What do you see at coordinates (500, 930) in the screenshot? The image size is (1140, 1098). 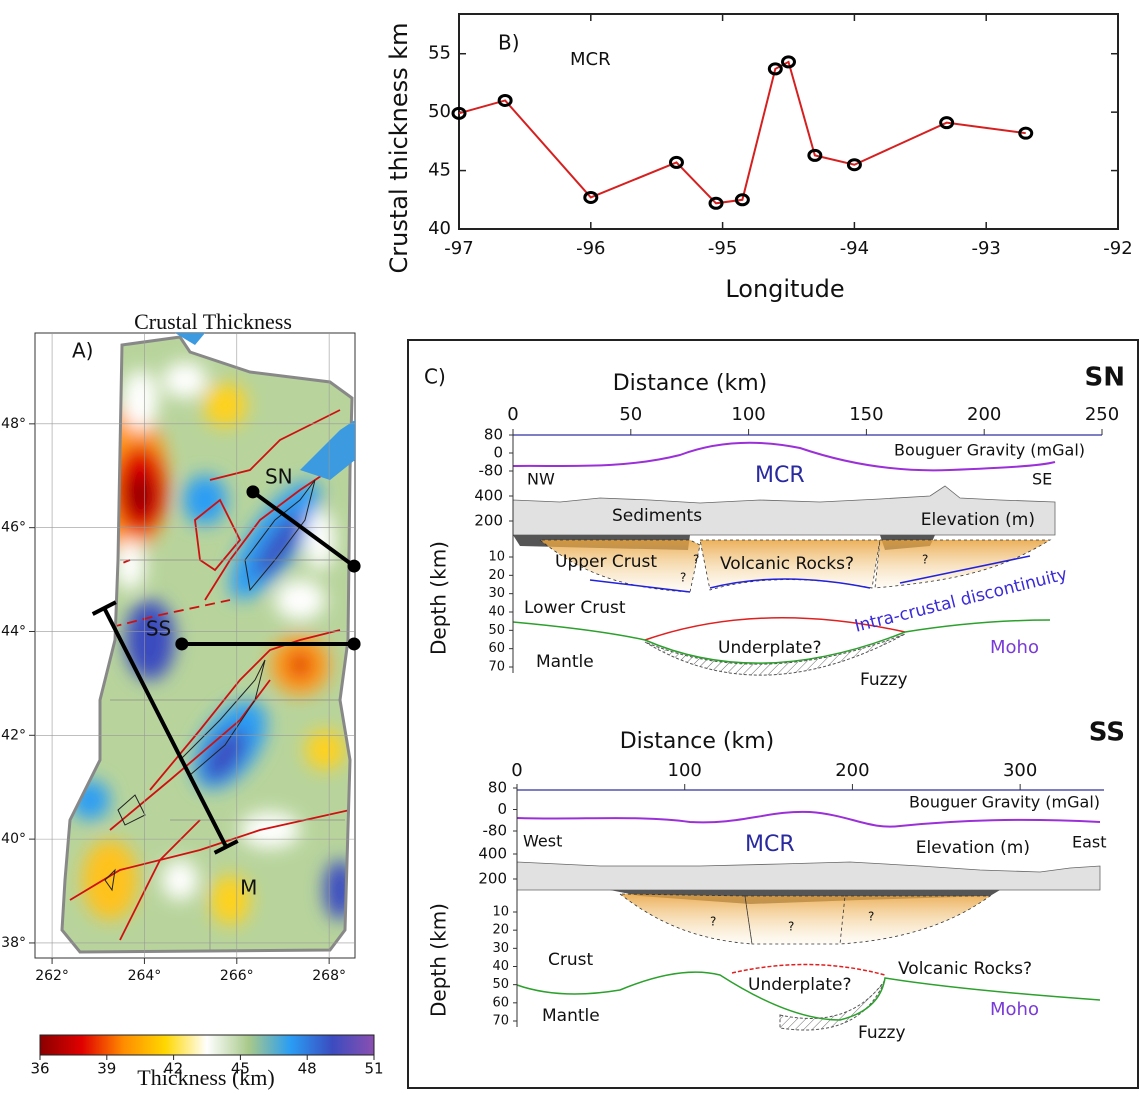 I see `depth-tick-label: 20` at bounding box center [500, 930].